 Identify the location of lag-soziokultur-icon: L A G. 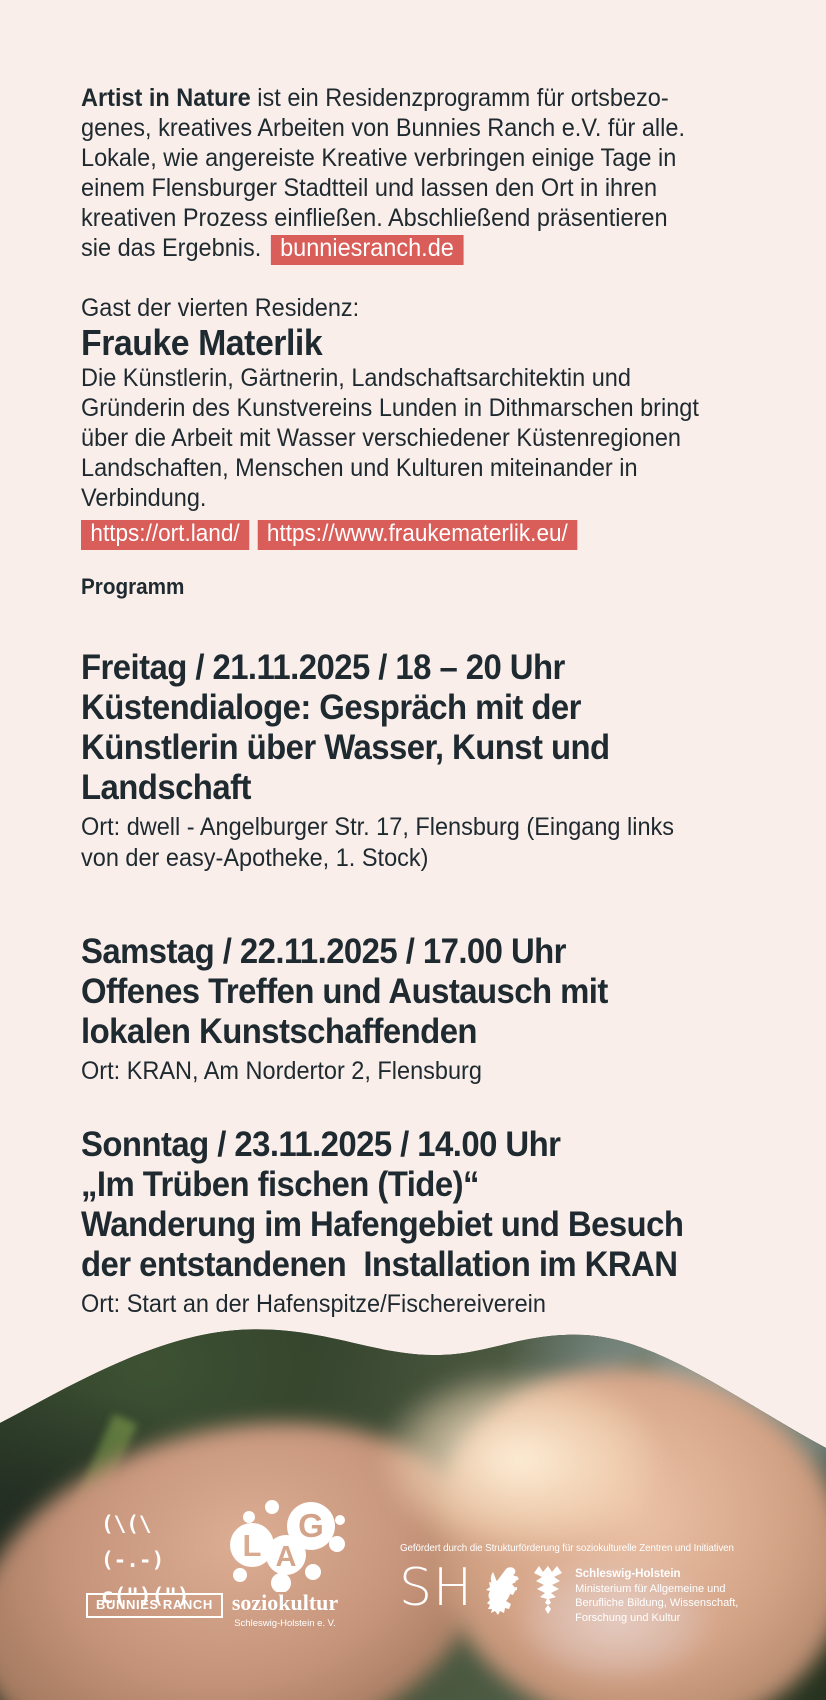
(286, 1545).